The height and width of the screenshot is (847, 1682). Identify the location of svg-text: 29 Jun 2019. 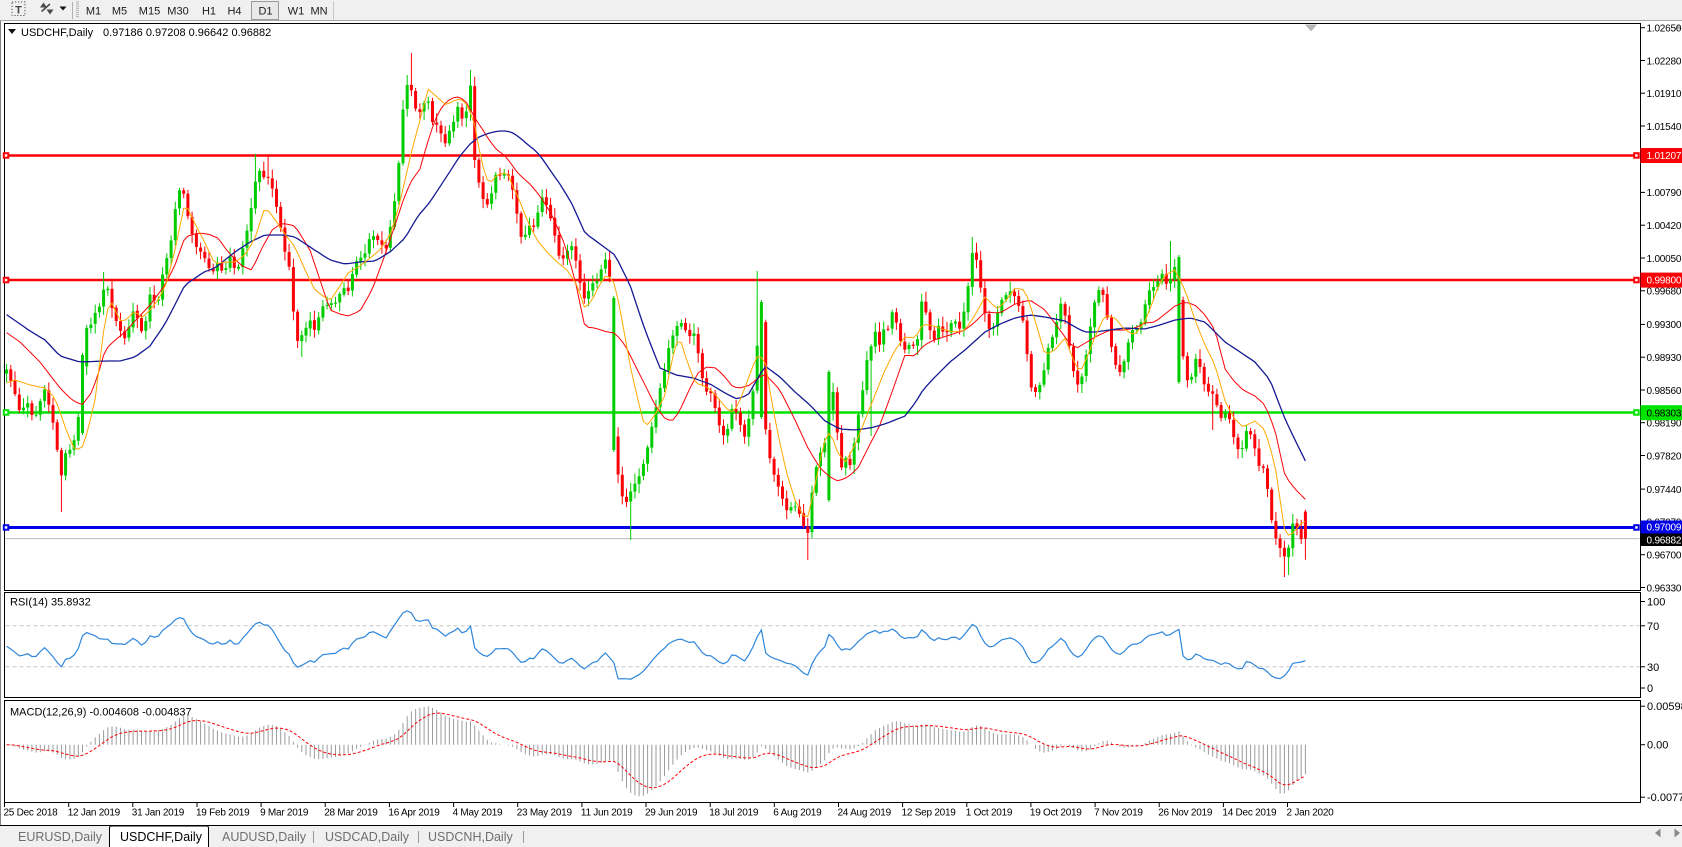
(671, 813).